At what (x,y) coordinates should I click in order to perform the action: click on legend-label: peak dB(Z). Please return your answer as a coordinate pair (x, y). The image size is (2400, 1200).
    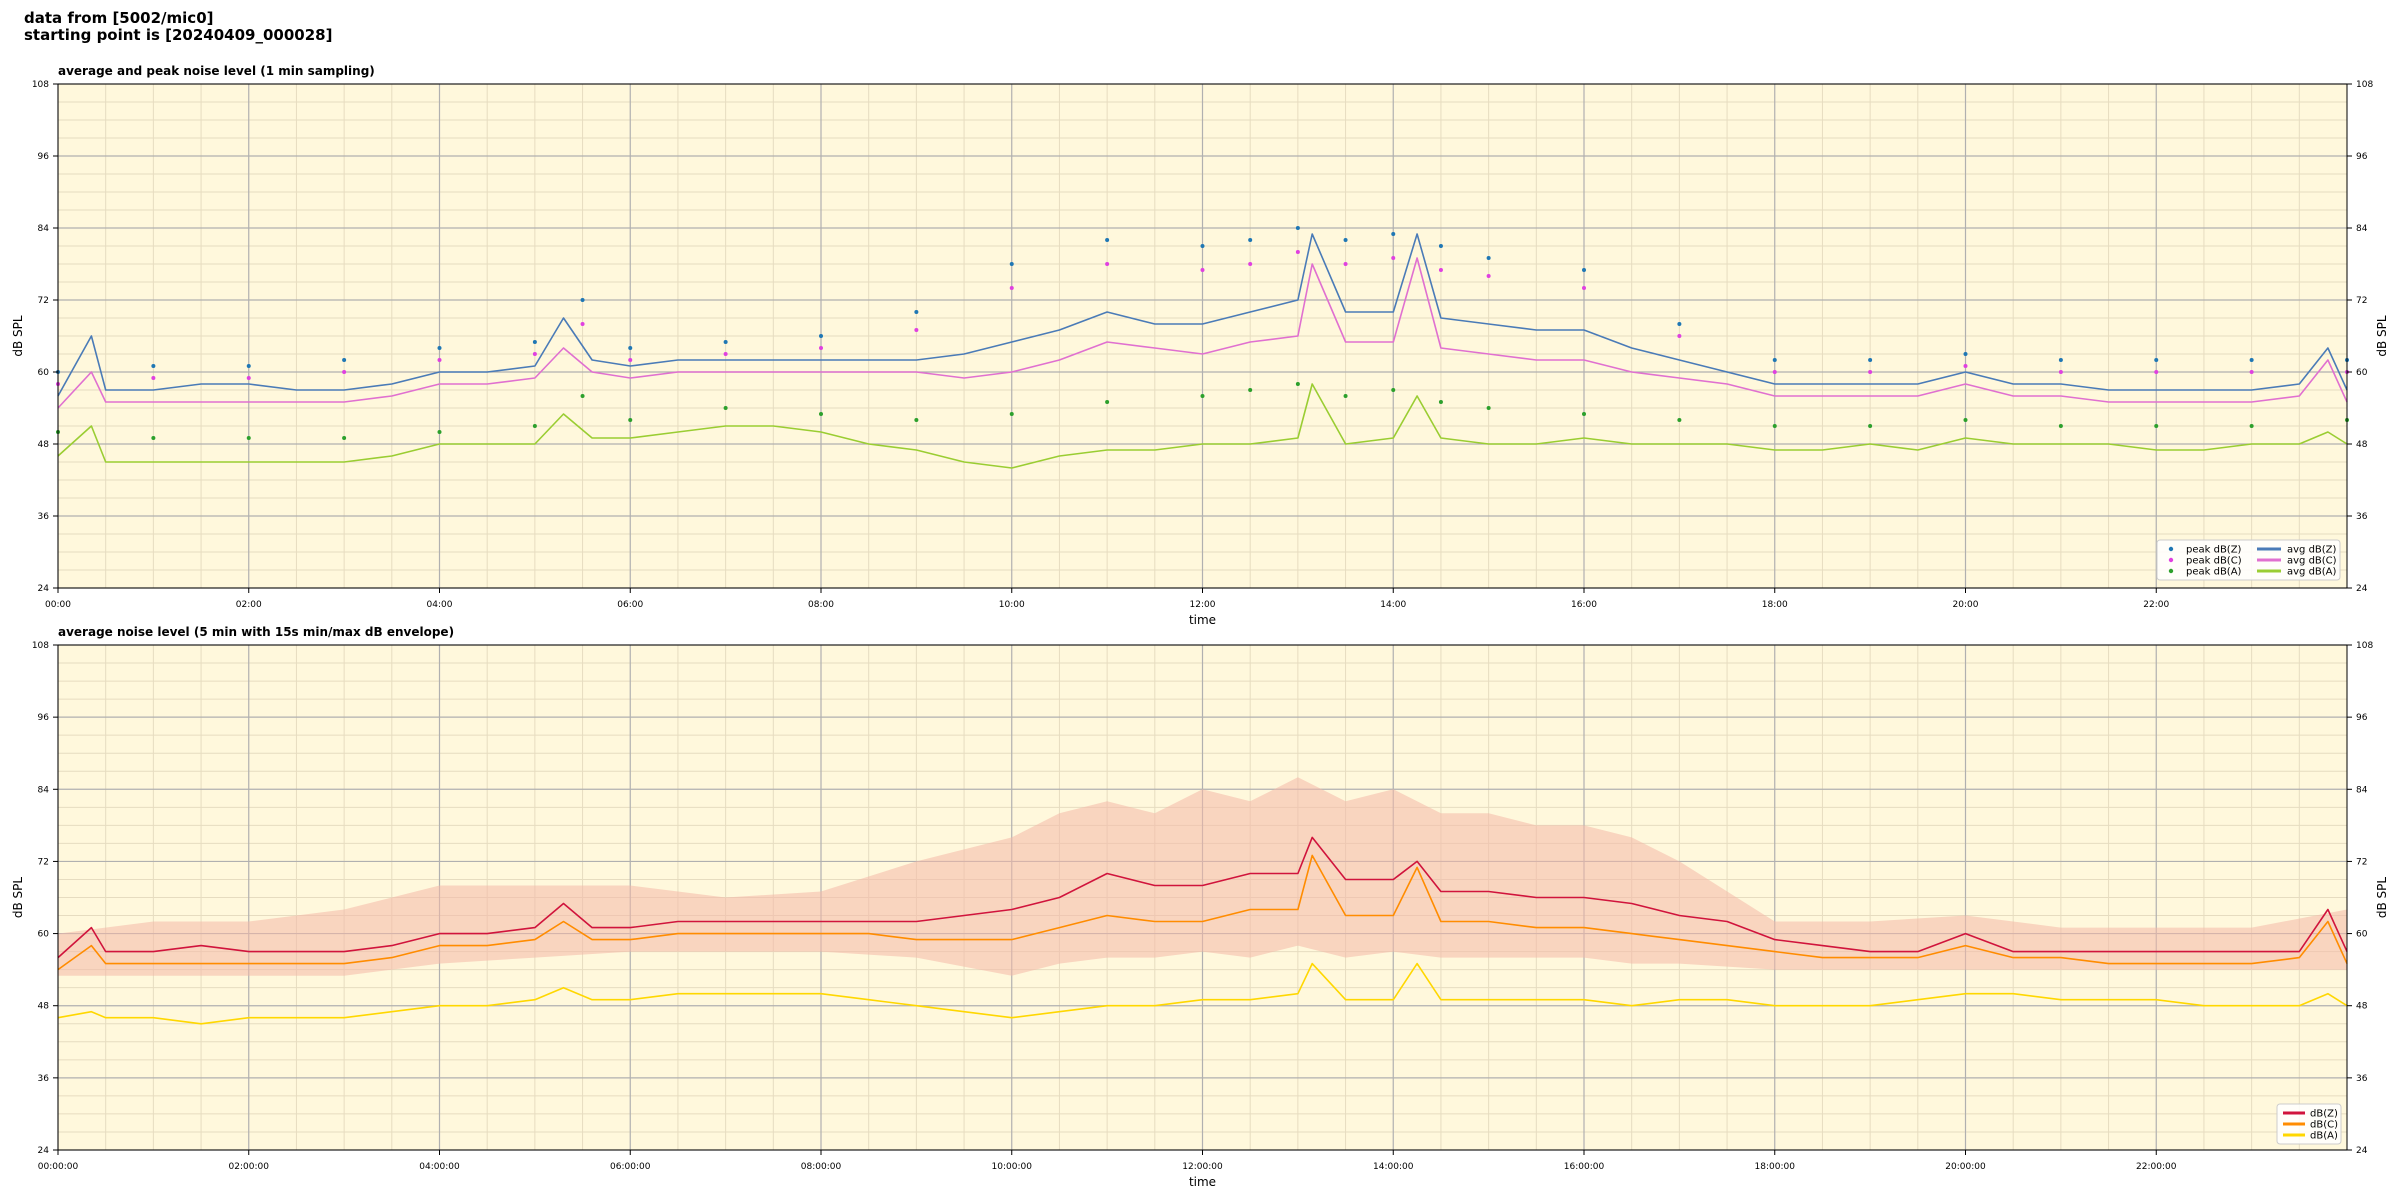
    Looking at the image, I should click on (2214, 550).